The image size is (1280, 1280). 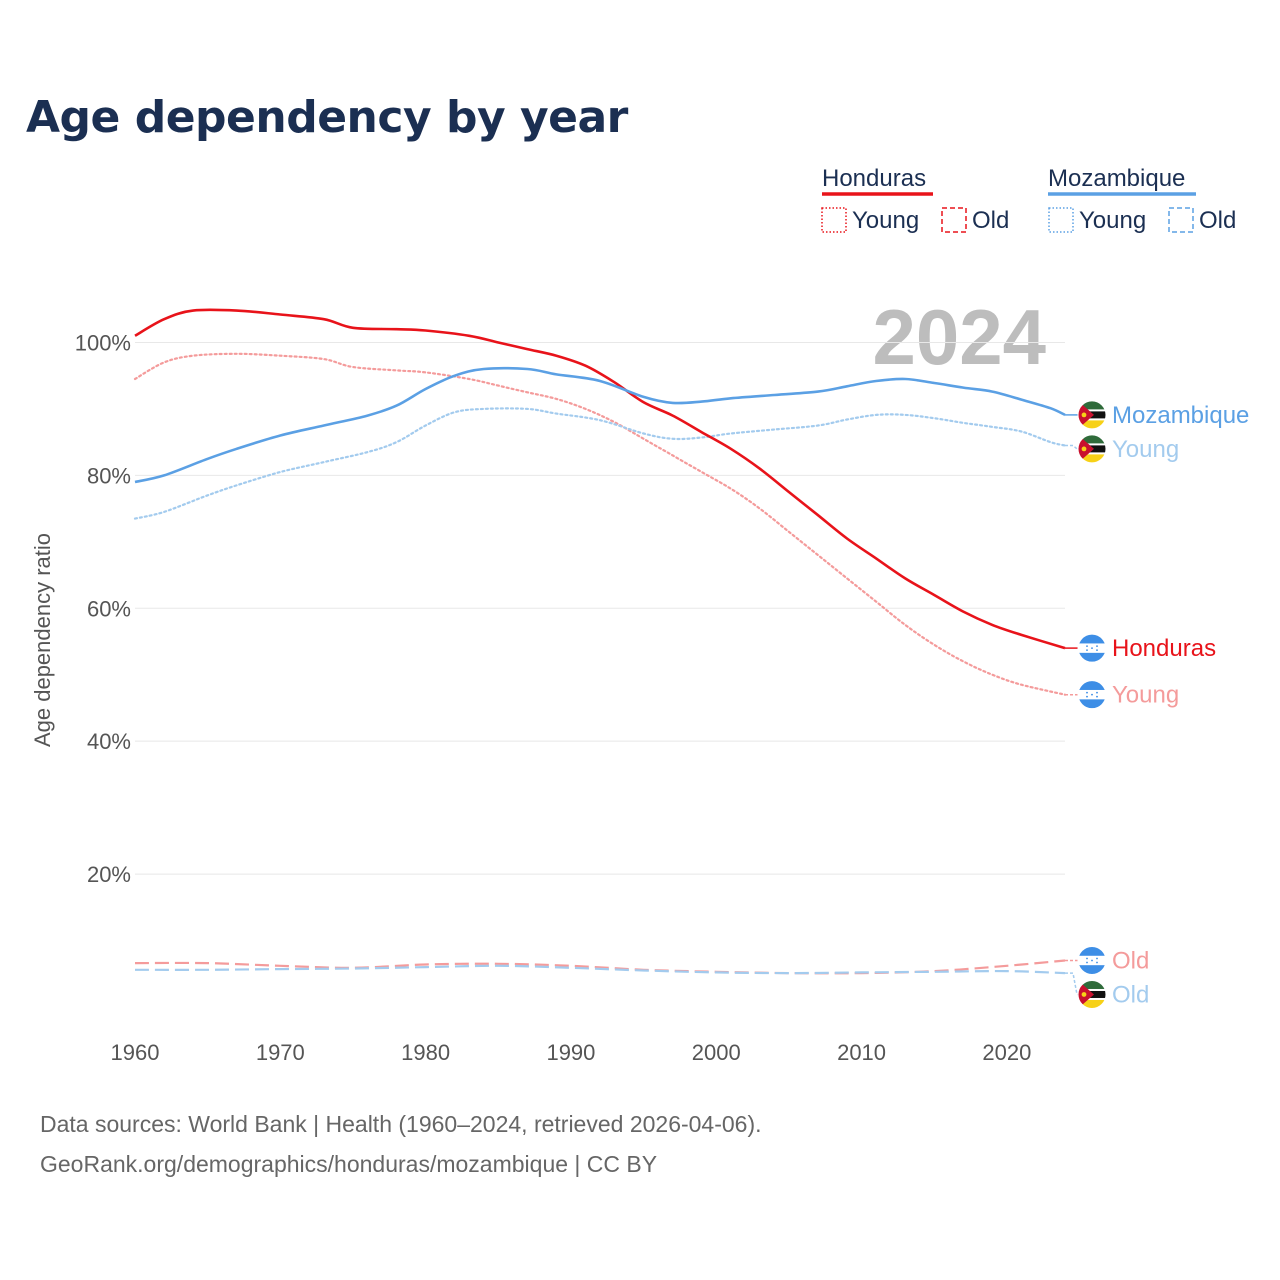 I want to click on x-tick-1980: 1980, so click(x=425, y=1052).